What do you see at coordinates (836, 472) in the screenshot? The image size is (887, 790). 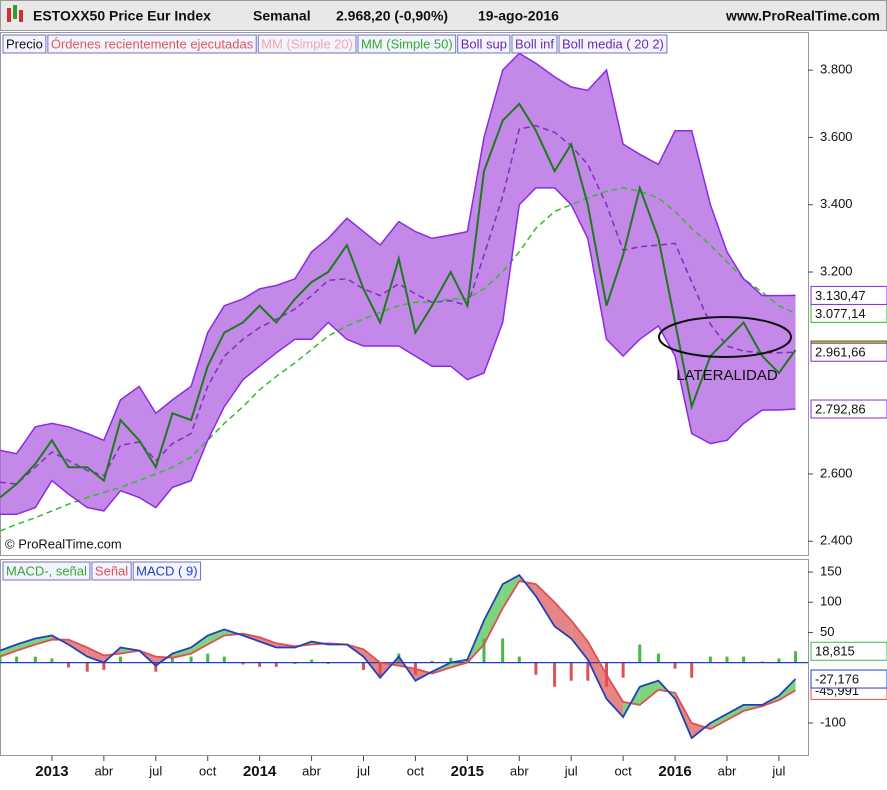 I see `y-tick-label: 2.600` at bounding box center [836, 472].